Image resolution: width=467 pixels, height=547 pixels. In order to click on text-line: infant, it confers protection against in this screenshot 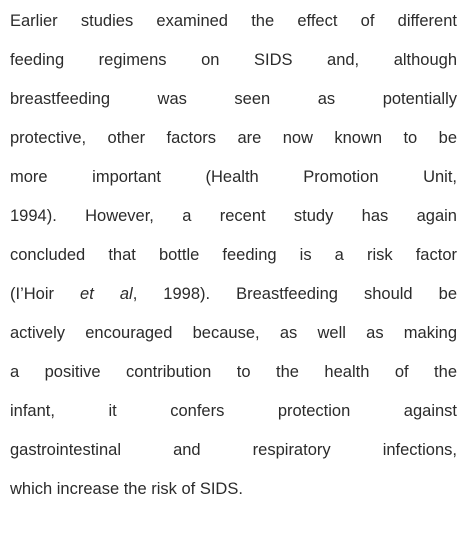, I will do `click(233, 411)`.